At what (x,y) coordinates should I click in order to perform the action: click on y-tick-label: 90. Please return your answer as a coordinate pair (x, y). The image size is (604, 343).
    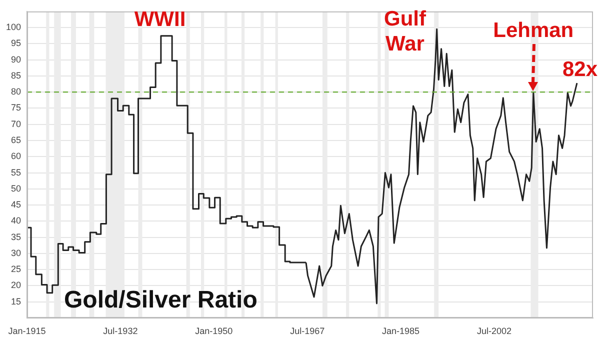
    Looking at the image, I should click on (15, 59).